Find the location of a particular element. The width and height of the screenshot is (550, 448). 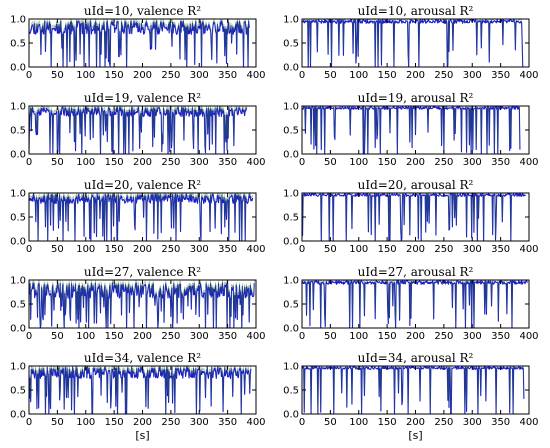

panel-9-frame is located at coordinates (415, 390).